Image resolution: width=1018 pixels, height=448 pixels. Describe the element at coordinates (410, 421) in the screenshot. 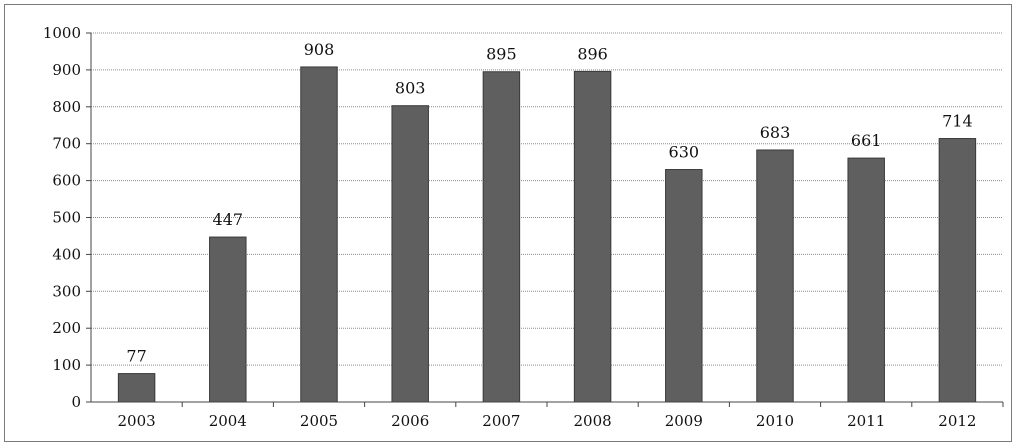

I see `x-tick-label: 2006` at that location.